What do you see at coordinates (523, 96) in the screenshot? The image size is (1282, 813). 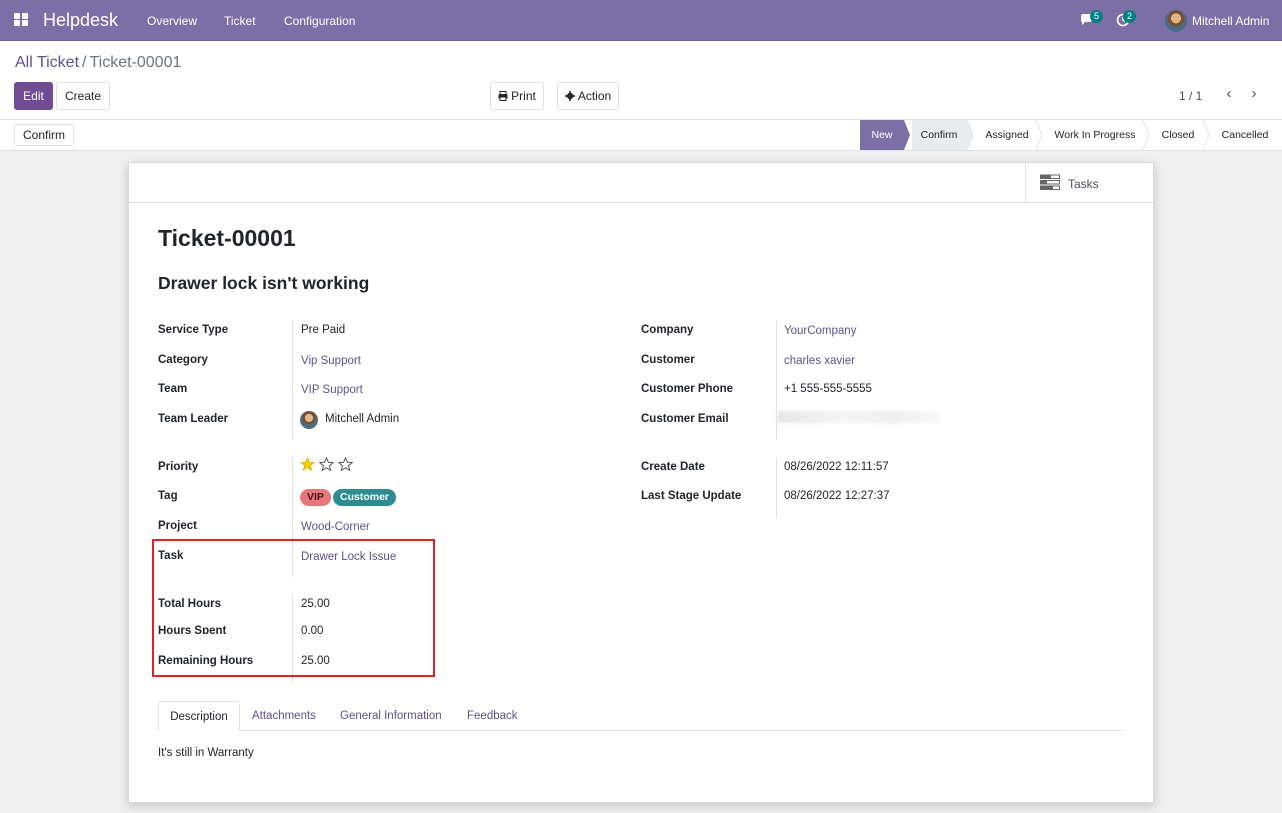 I see `print-label: Print` at bounding box center [523, 96].